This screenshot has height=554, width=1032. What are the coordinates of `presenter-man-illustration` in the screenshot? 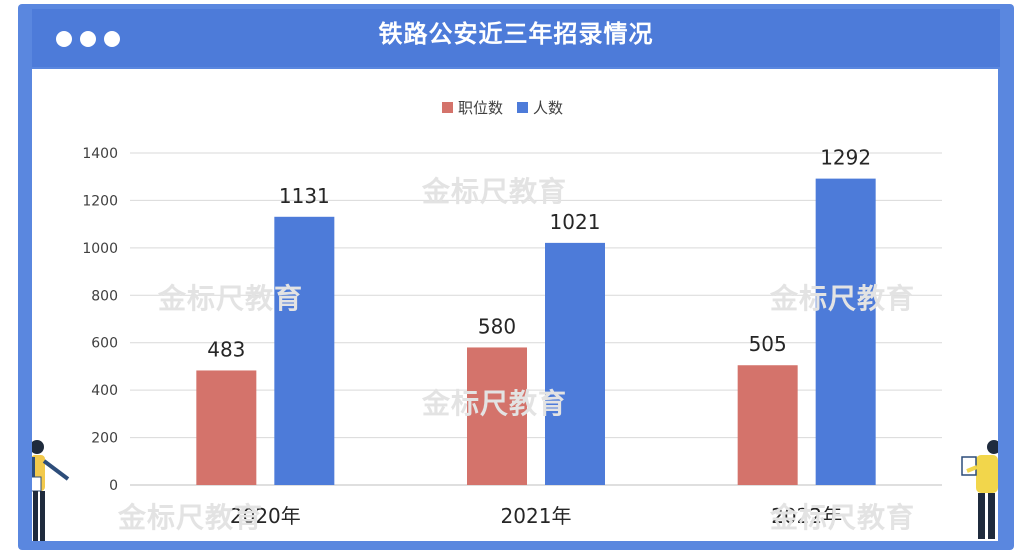 It's located at (981, 489).